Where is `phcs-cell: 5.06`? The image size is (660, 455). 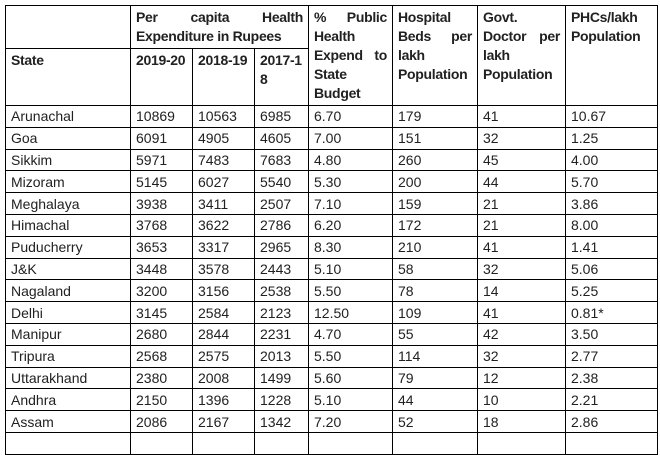 phcs-cell: 5.06 is located at coordinates (611, 269).